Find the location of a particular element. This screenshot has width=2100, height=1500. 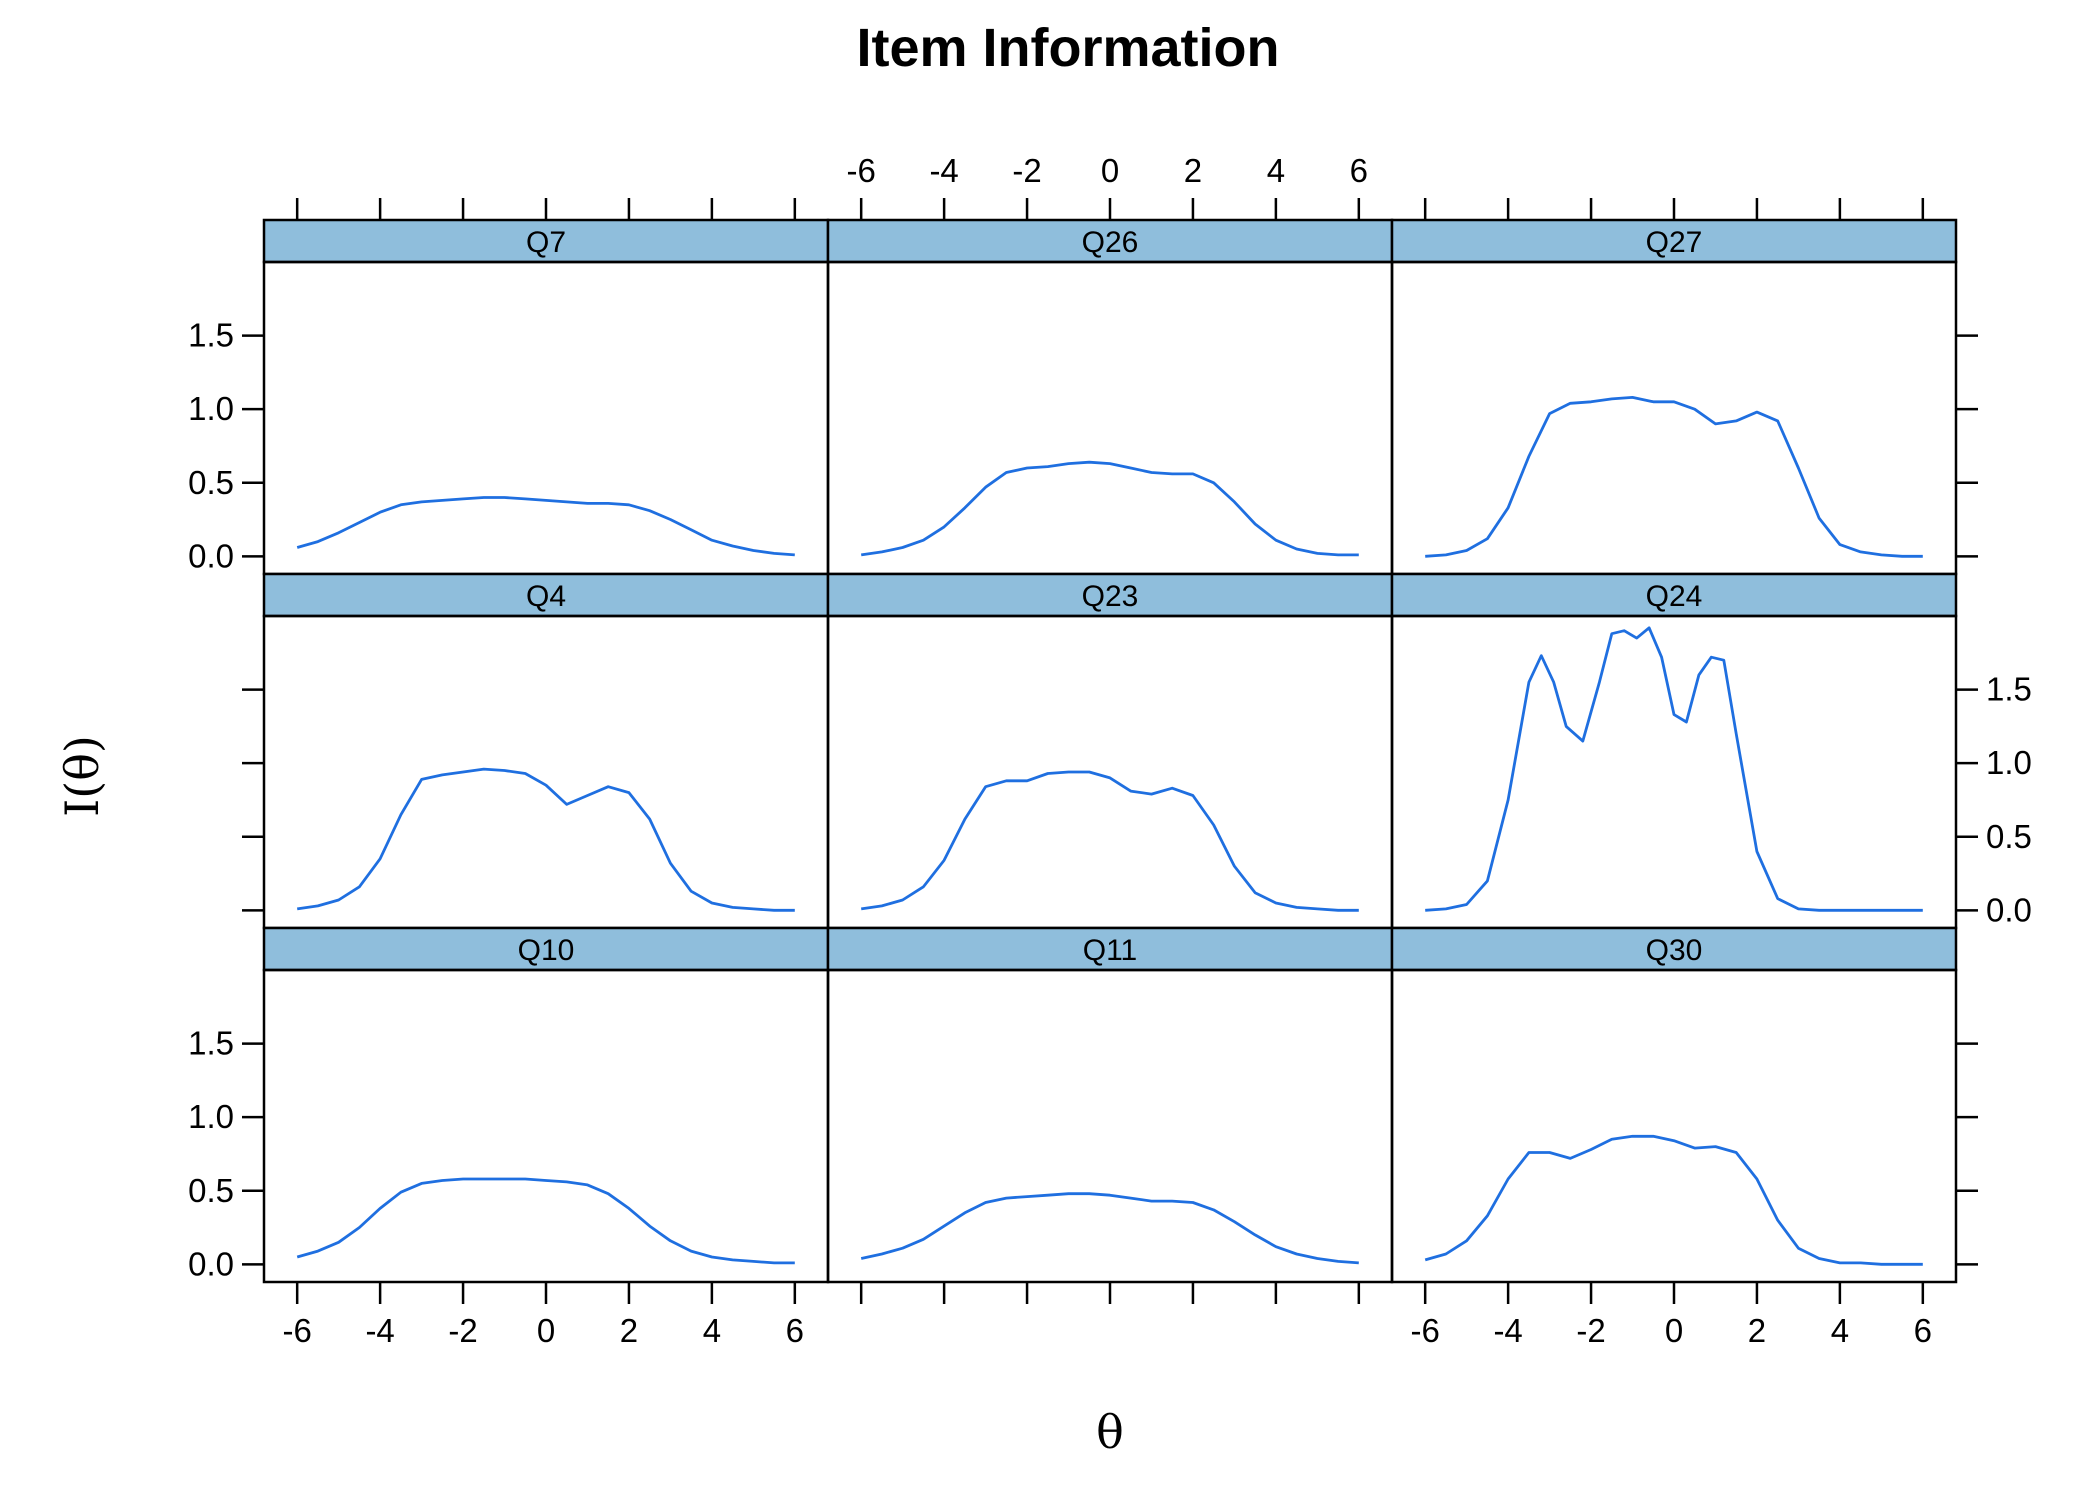

y-tick-label-right: 0.0 is located at coordinates (2009, 909).